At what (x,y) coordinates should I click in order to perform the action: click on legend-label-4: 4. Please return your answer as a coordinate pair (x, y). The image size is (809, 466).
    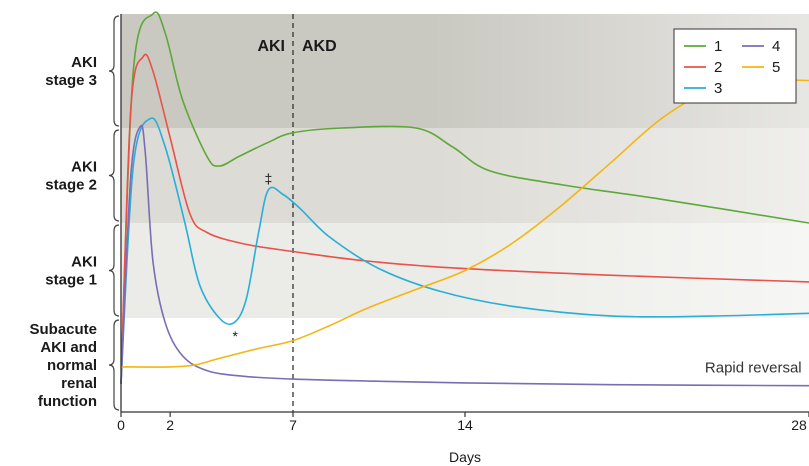
    Looking at the image, I should click on (776, 46).